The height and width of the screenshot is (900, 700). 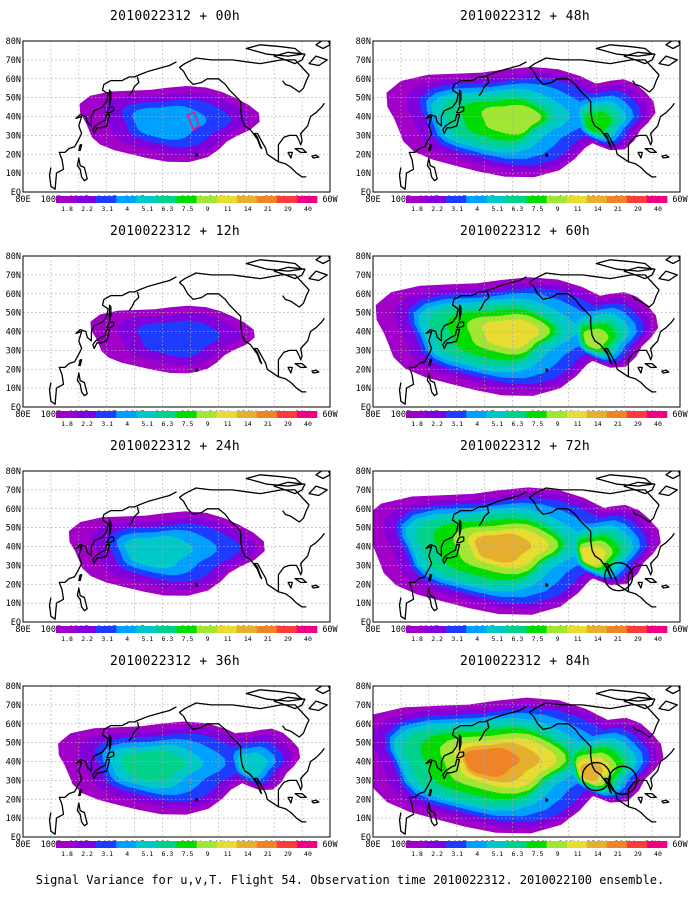 What do you see at coordinates (372, 415) in the screenshot?
I see `x-tick-label: 80E` at bounding box center [372, 415].